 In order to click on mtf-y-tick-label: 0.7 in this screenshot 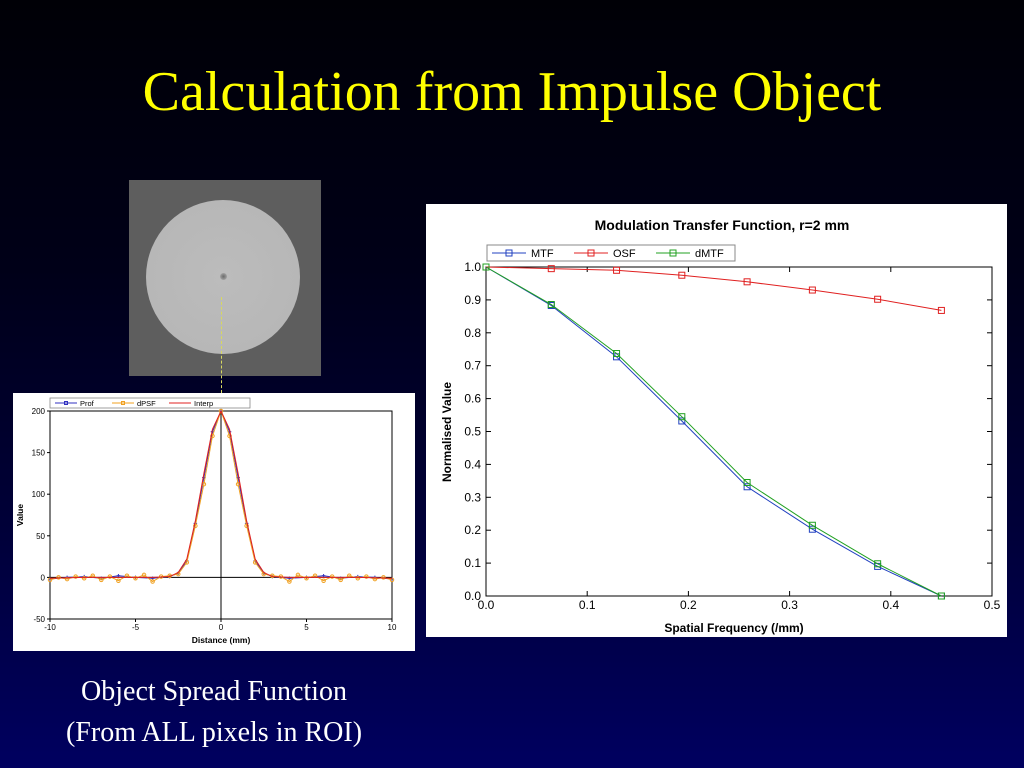, I will do `click(472, 366)`.